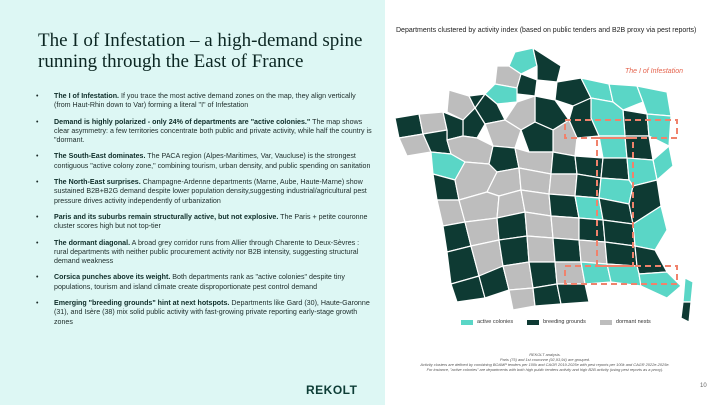  I want to click on legend-item: breeding grounds, so click(556, 322).